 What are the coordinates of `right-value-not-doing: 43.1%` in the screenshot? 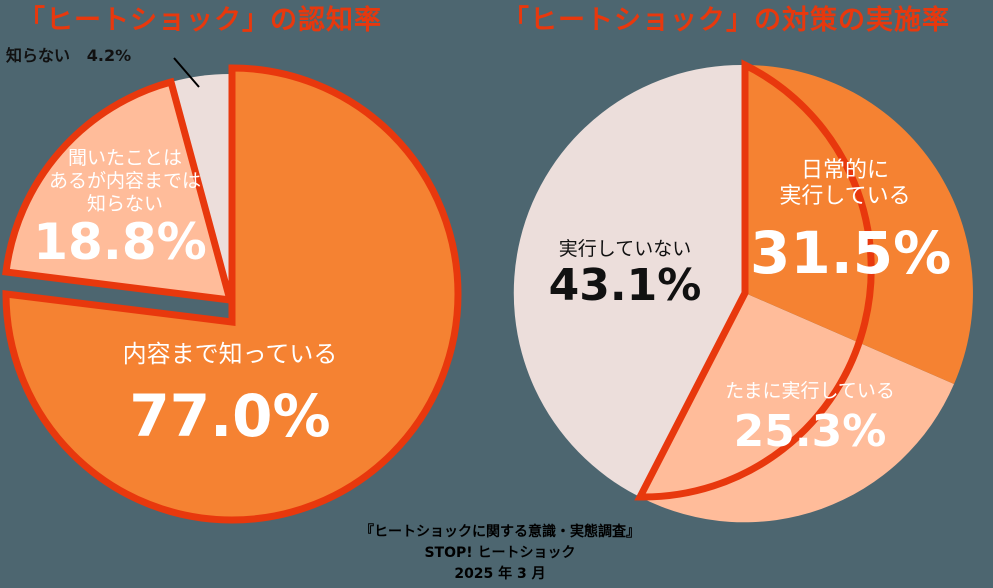 It's located at (625, 285).